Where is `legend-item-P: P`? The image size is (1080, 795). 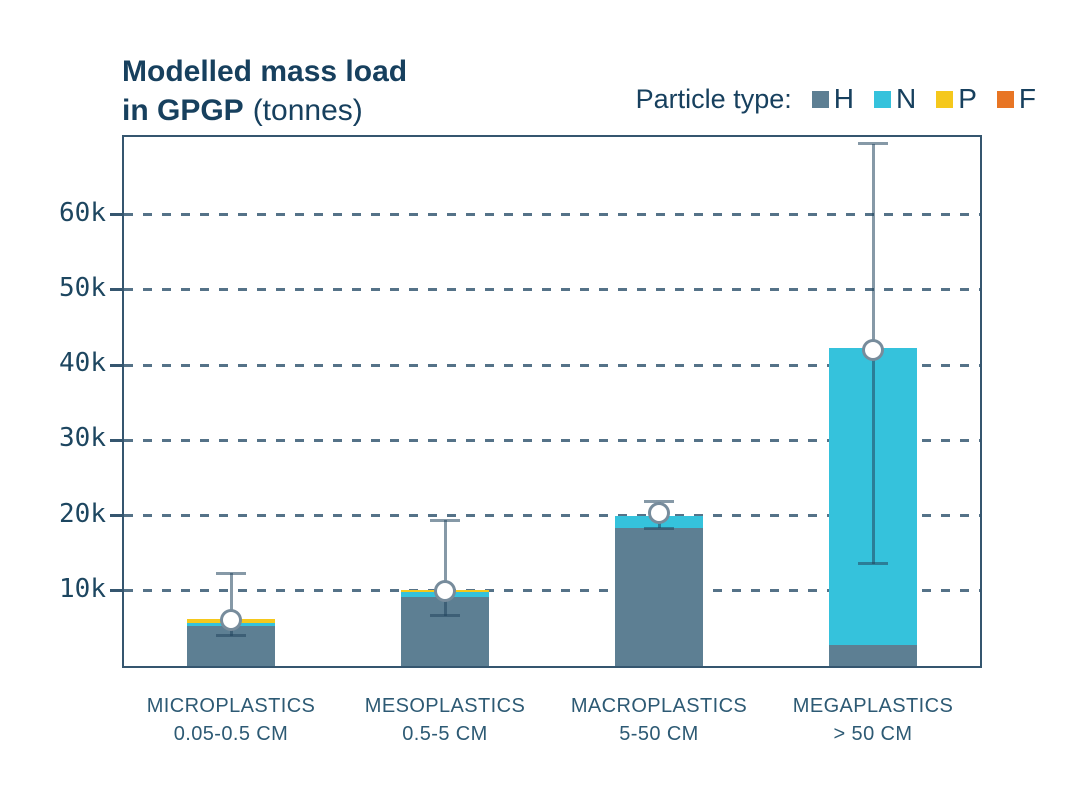
legend-item-P: P is located at coordinates (956, 99).